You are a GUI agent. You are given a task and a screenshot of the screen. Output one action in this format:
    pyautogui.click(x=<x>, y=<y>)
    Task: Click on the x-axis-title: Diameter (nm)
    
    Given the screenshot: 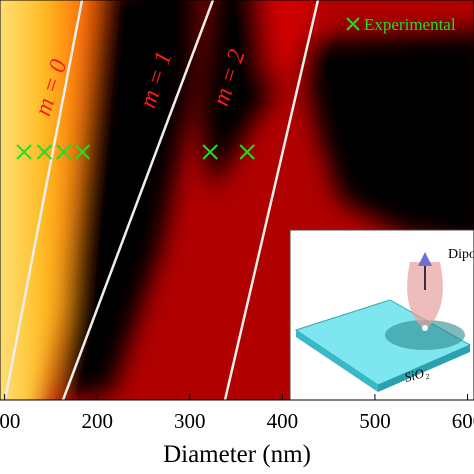 What is the action you would take?
    pyautogui.click(x=237, y=454)
    